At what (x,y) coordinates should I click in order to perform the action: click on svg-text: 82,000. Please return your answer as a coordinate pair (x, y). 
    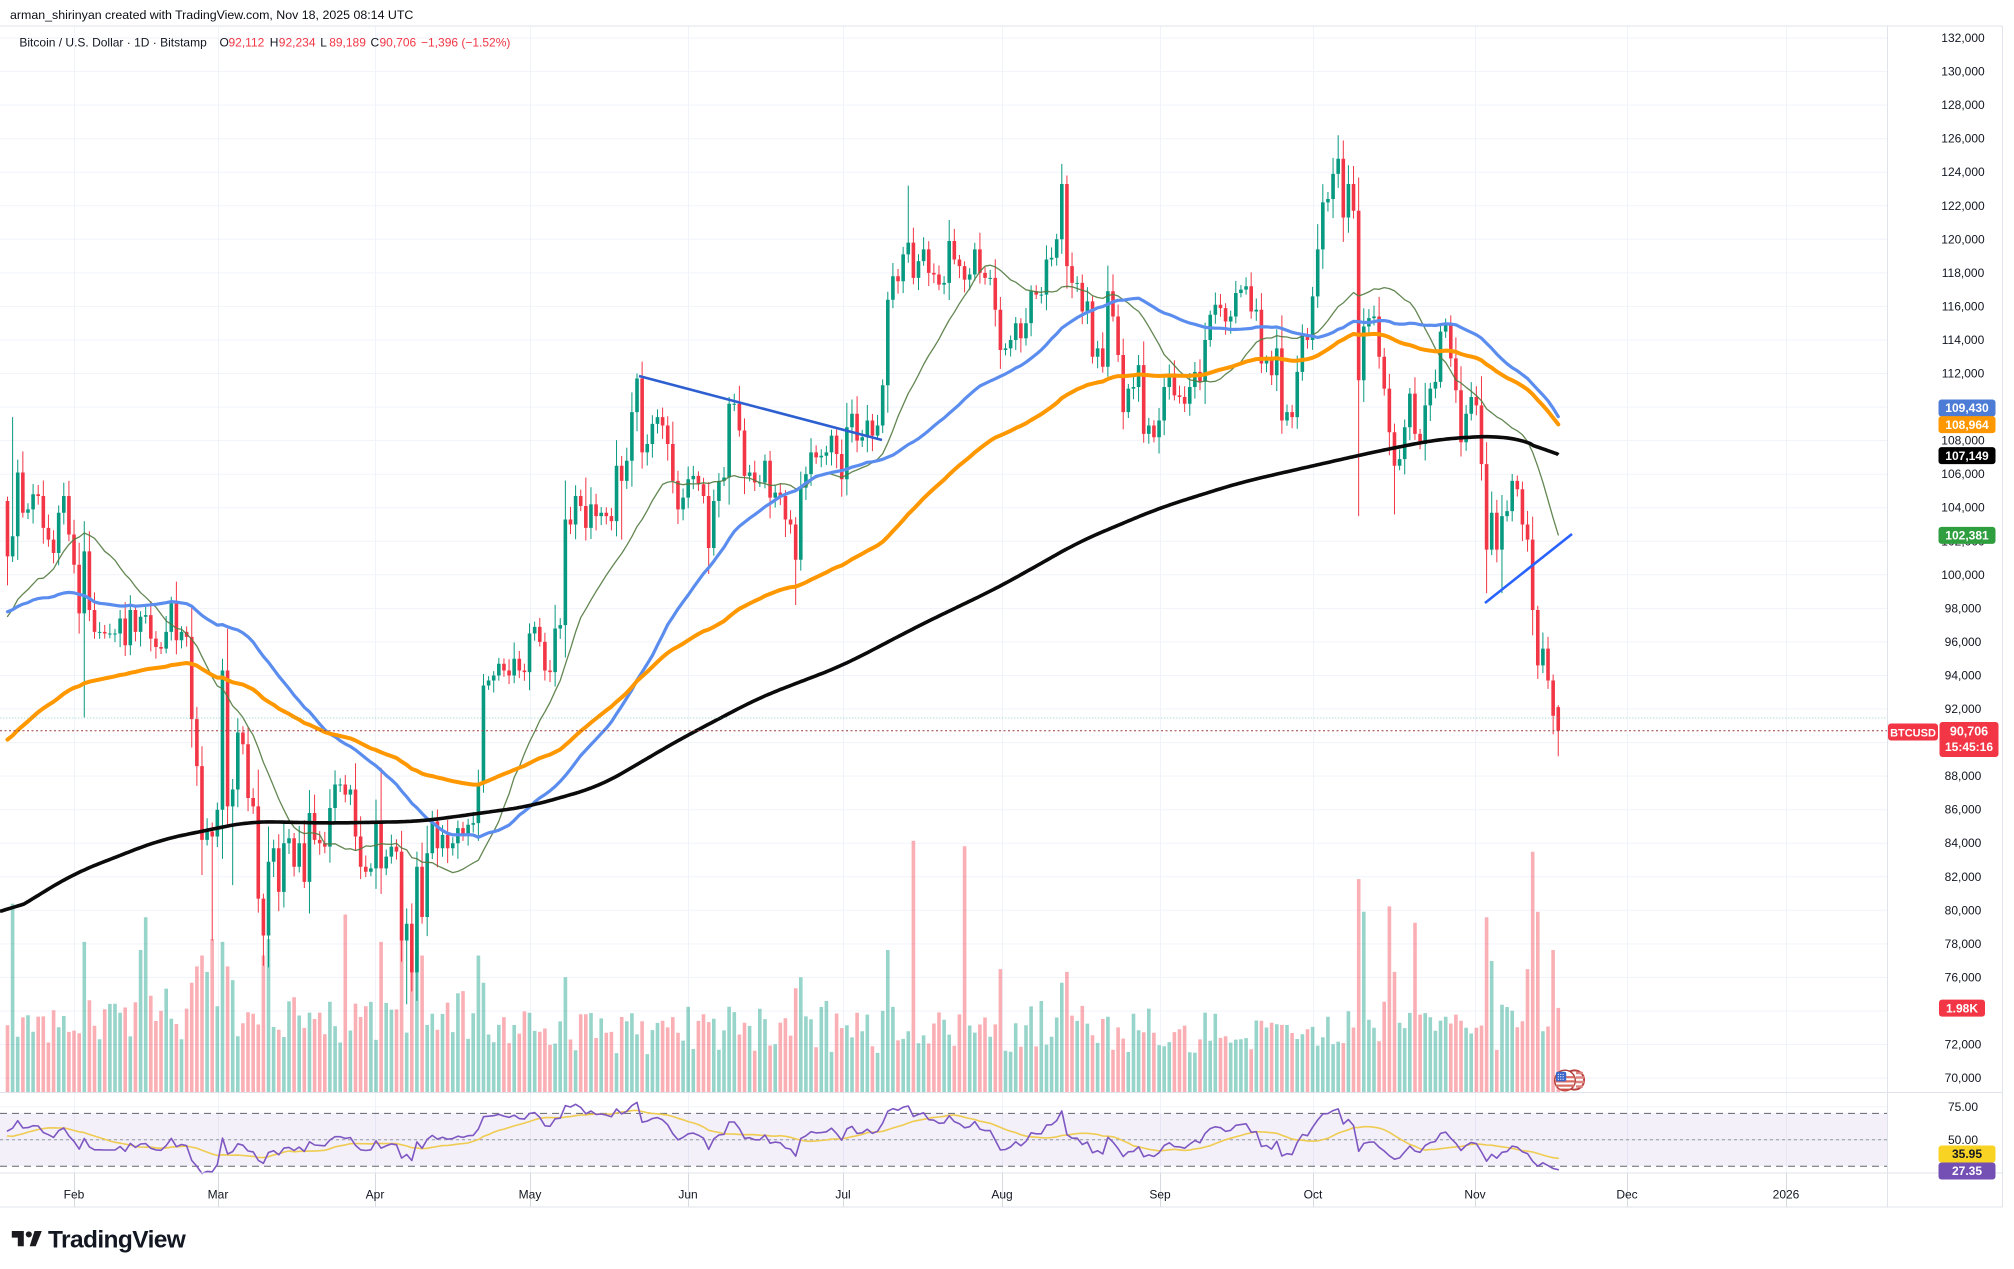
    Looking at the image, I should click on (1963, 877).